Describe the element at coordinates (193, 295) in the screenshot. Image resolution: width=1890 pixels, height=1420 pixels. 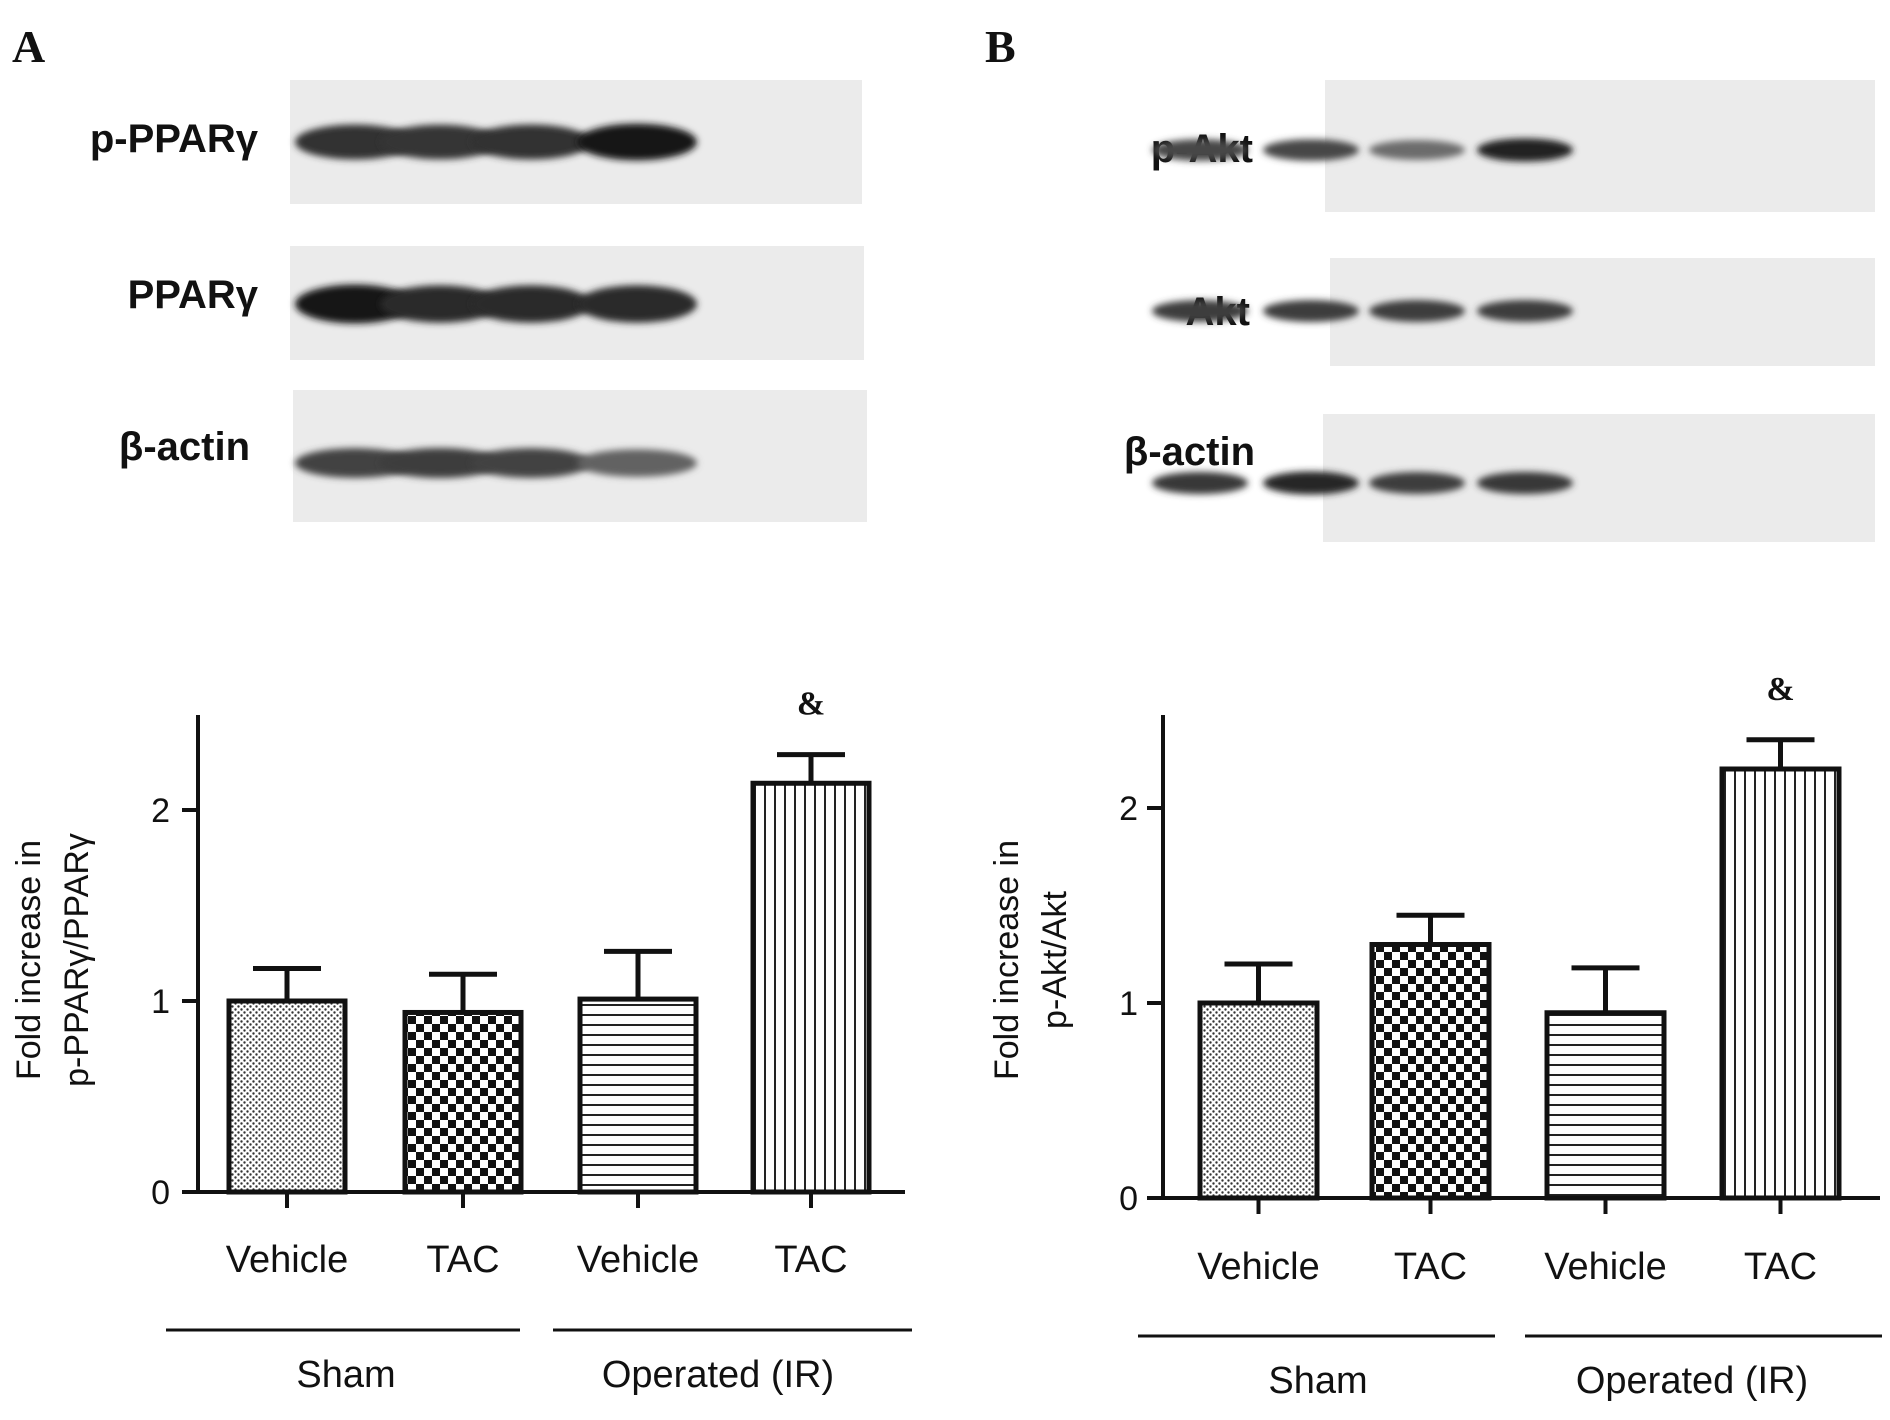
I see `blot-label: PPARγ` at that location.